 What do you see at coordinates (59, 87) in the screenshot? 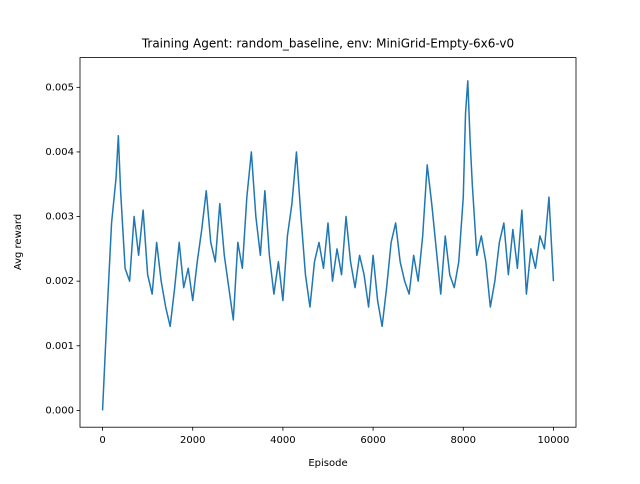
I see `y-tick-label: 0.005` at bounding box center [59, 87].